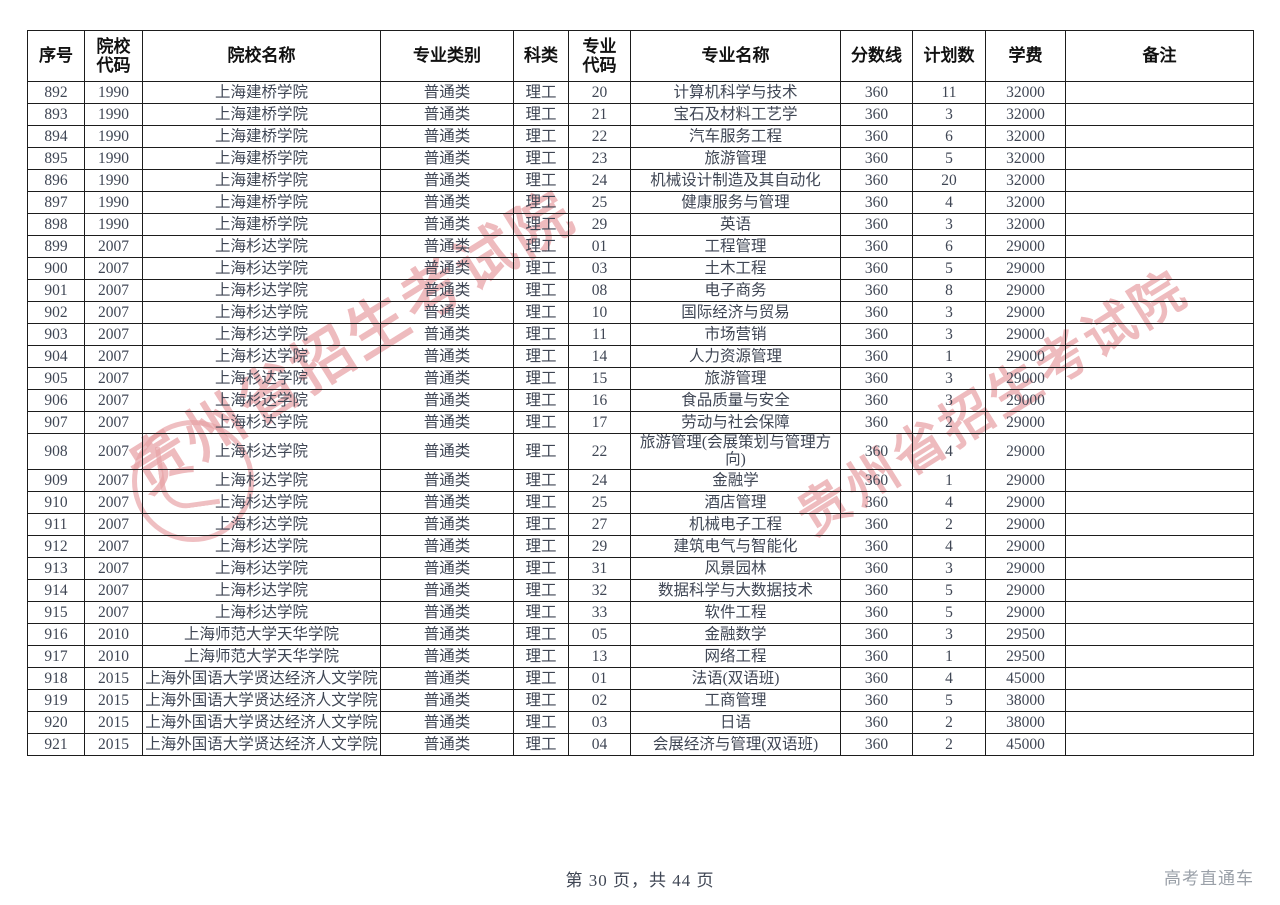 Image resolution: width=1280 pixels, height=905 pixels. Describe the element at coordinates (949, 92) in the screenshot. I see `cell-plan-count: 11` at that location.